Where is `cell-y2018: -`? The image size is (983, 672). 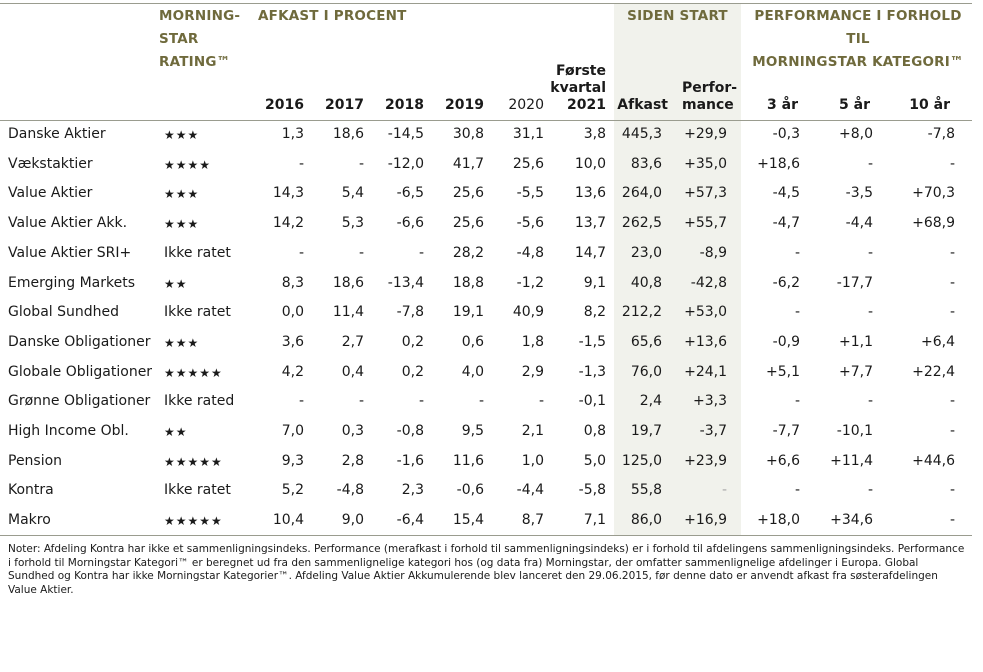
cell-y2018: - is located at coordinates (421, 252).